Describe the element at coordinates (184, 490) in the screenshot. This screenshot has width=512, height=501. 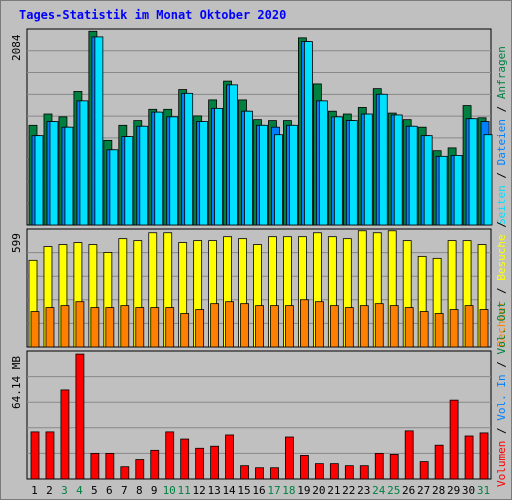
I see `x-label-day-11: 11` at that location.